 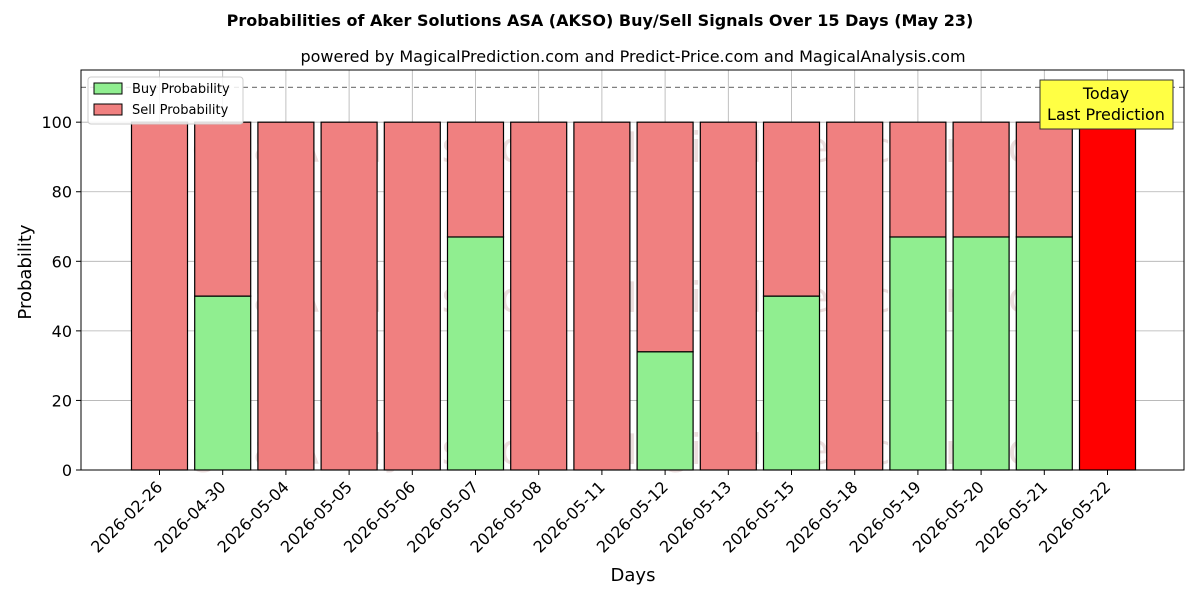 I want to click on today-annotation: Today Last Prediction, so click(x=1106, y=104).